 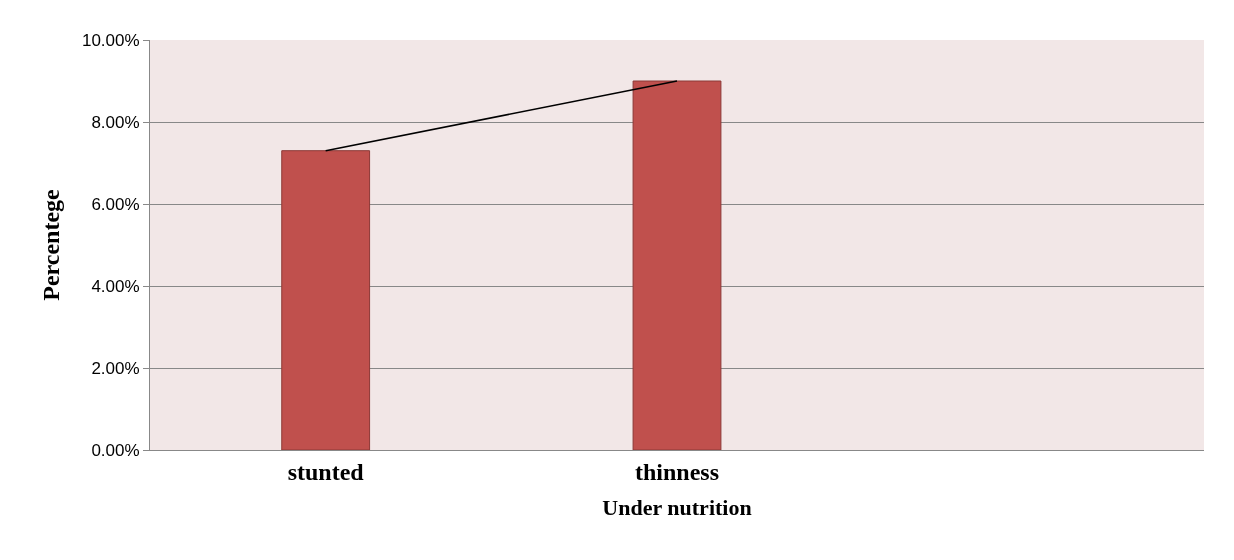 What do you see at coordinates (115, 368) in the screenshot?
I see `y-tick-label: 2.00%` at bounding box center [115, 368].